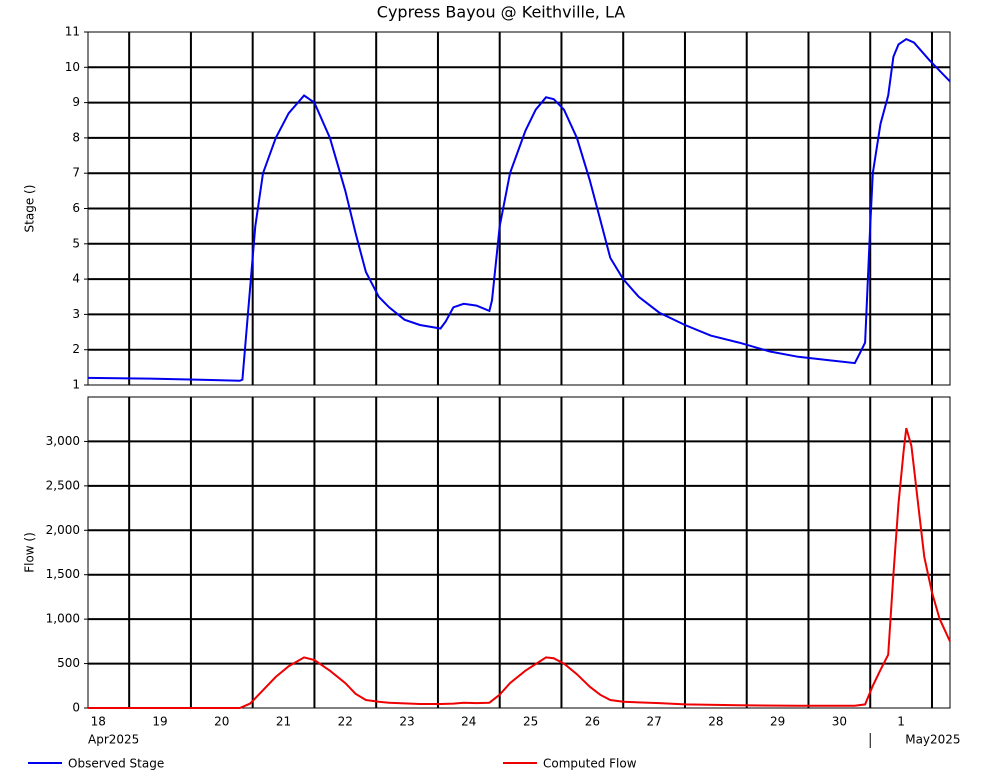 Image resolution: width=1001 pixels, height=780 pixels. Describe the element at coordinates (839, 722) in the screenshot. I see `x-tick-label: 30` at that location.